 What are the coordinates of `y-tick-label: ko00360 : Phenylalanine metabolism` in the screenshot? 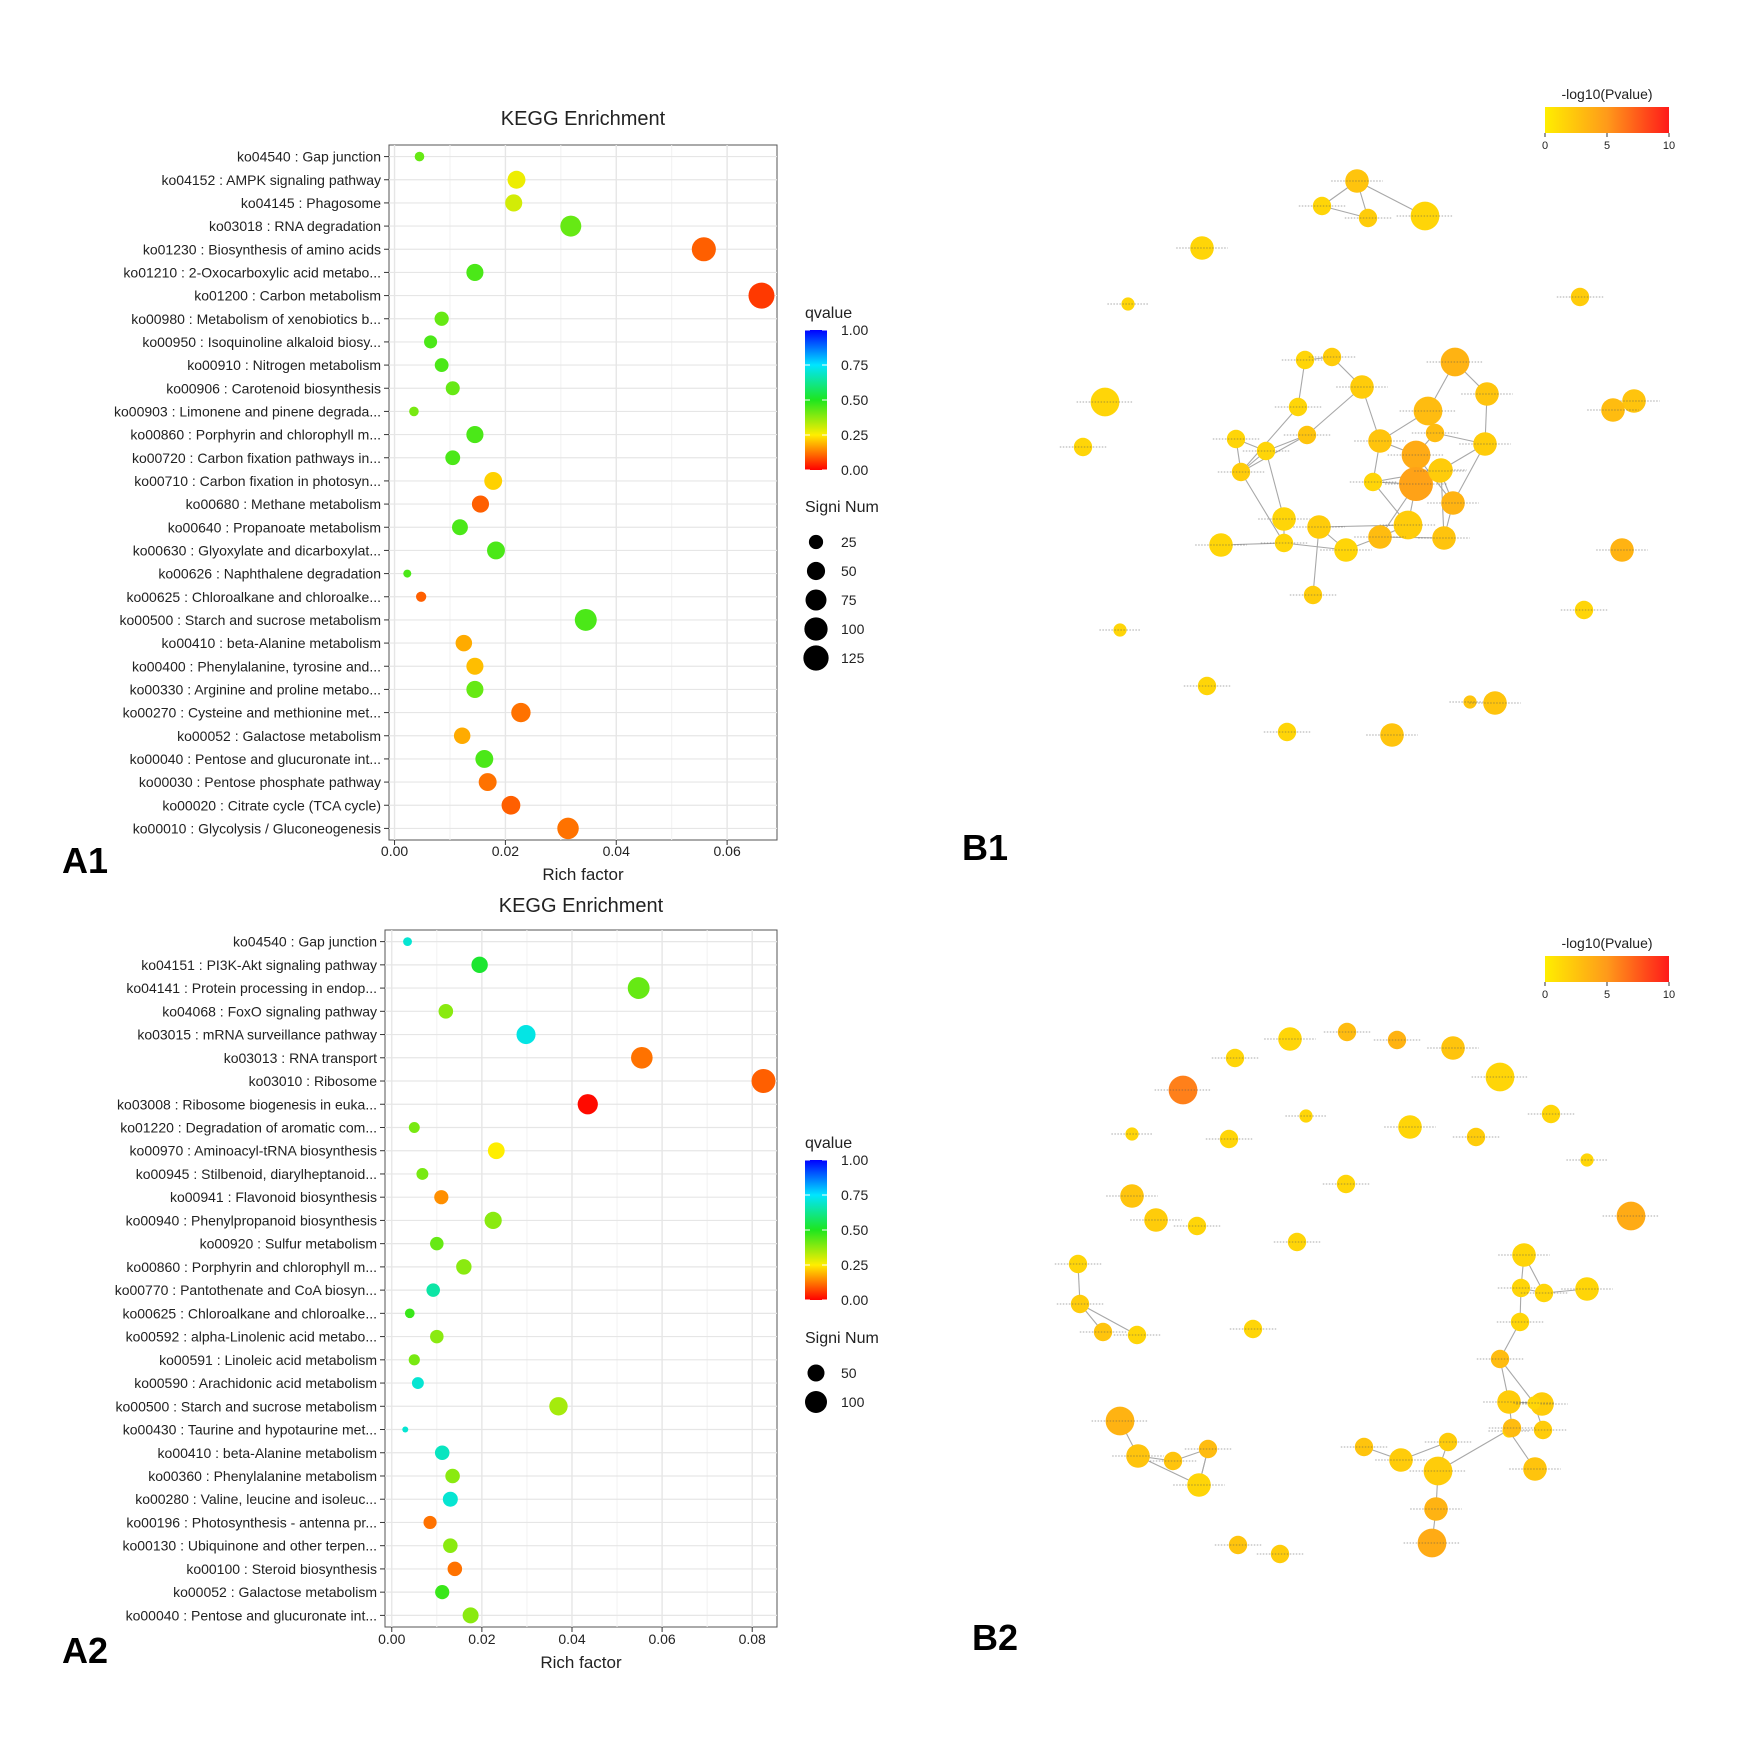 It's located at (262, 1476).